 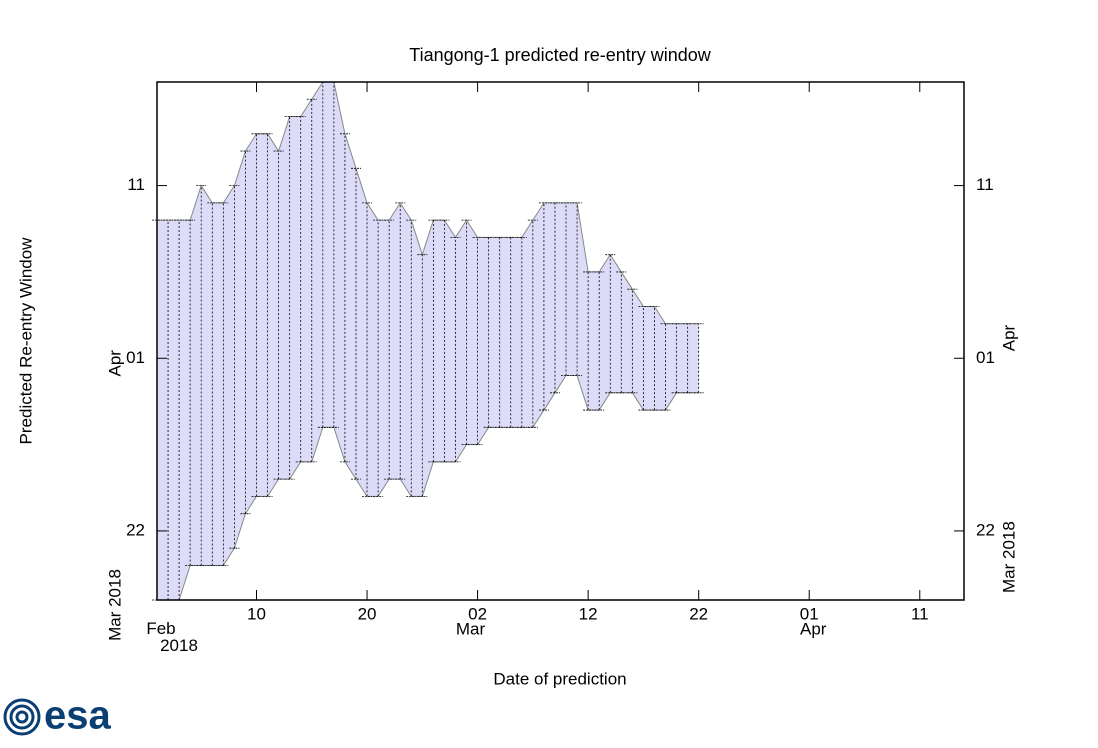 I want to click on y-tick-label: 22, so click(x=135, y=529).